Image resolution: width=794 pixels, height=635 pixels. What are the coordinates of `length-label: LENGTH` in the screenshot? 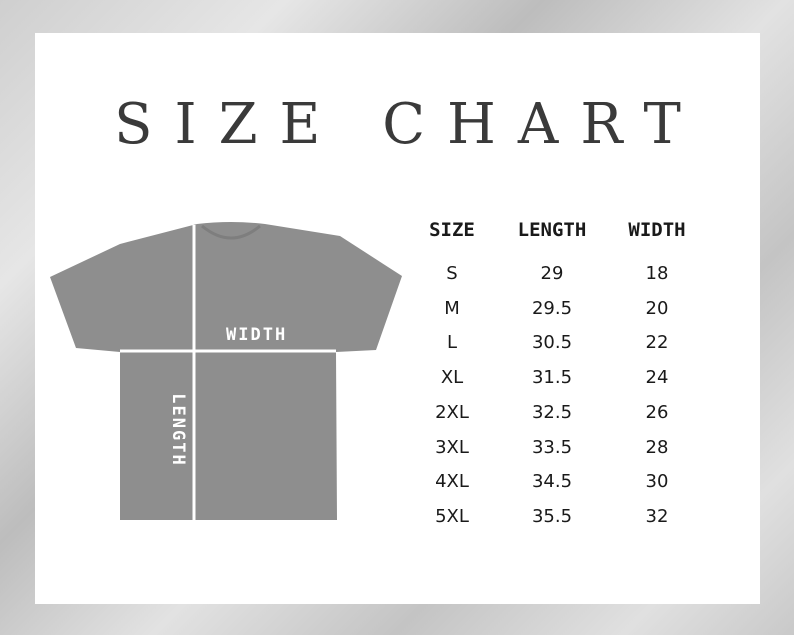 It's located at (178, 430).